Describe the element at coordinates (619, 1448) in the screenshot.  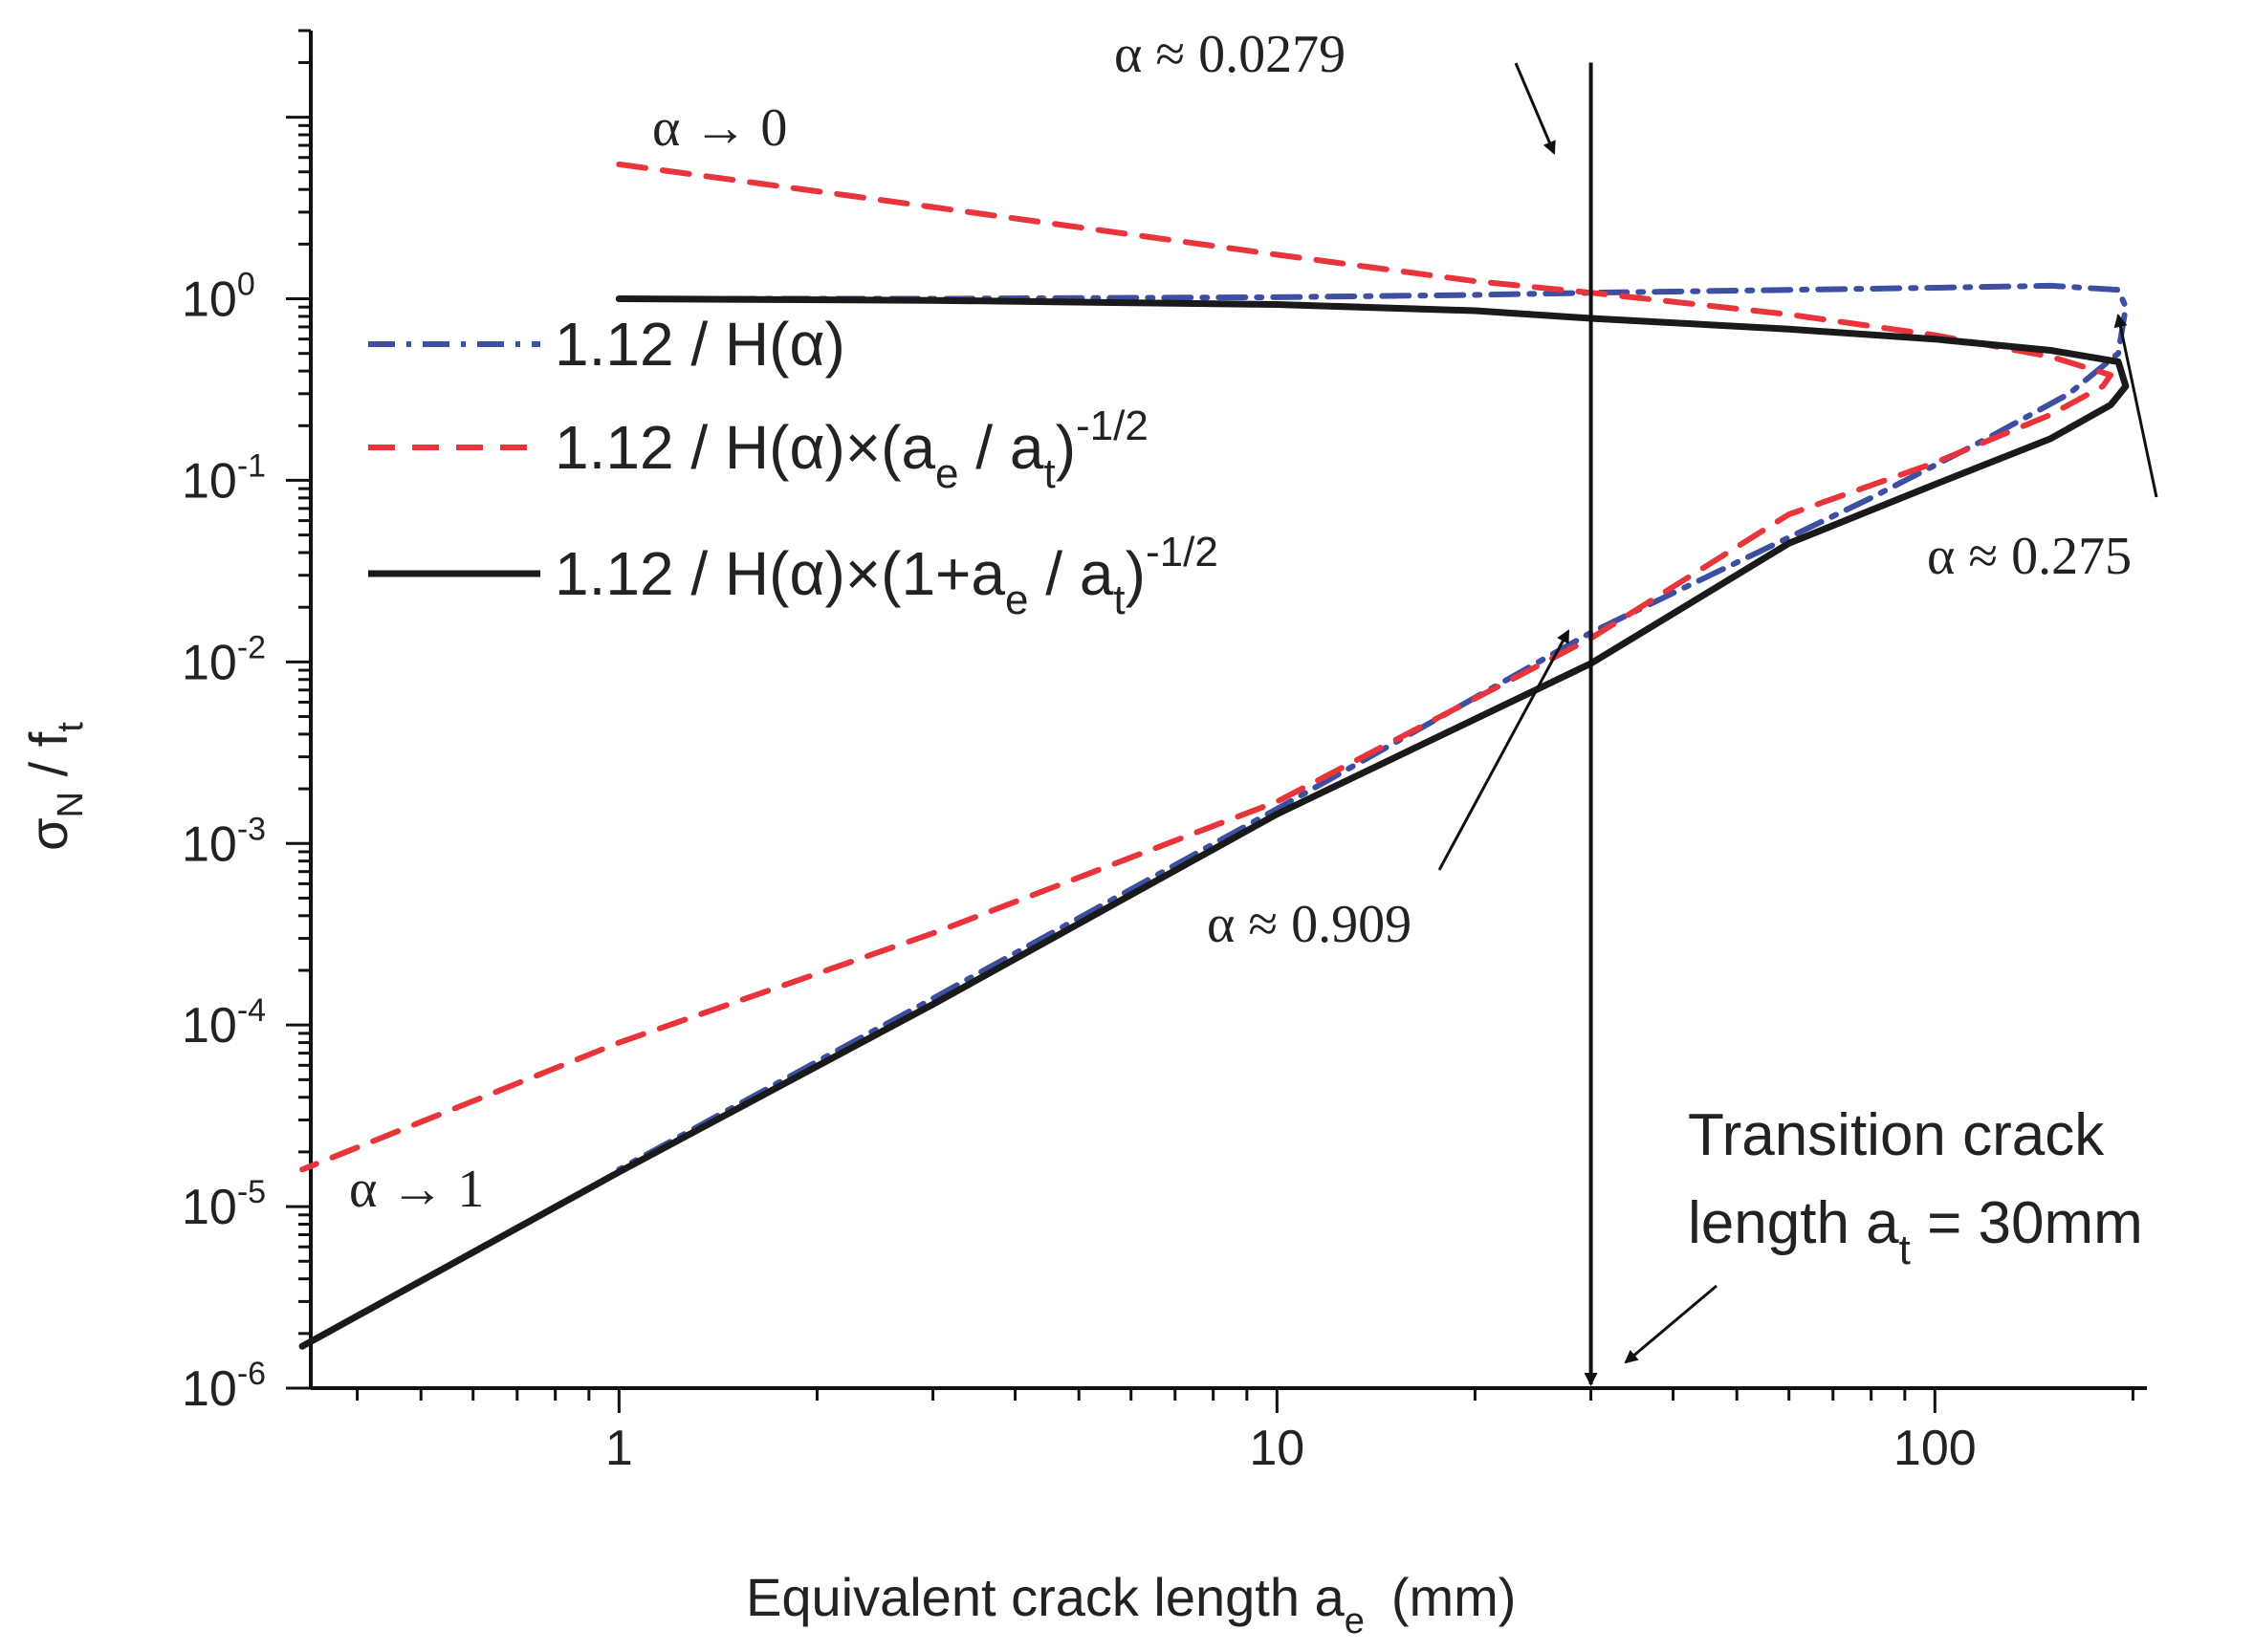
I see `x-tick-label: 1` at that location.